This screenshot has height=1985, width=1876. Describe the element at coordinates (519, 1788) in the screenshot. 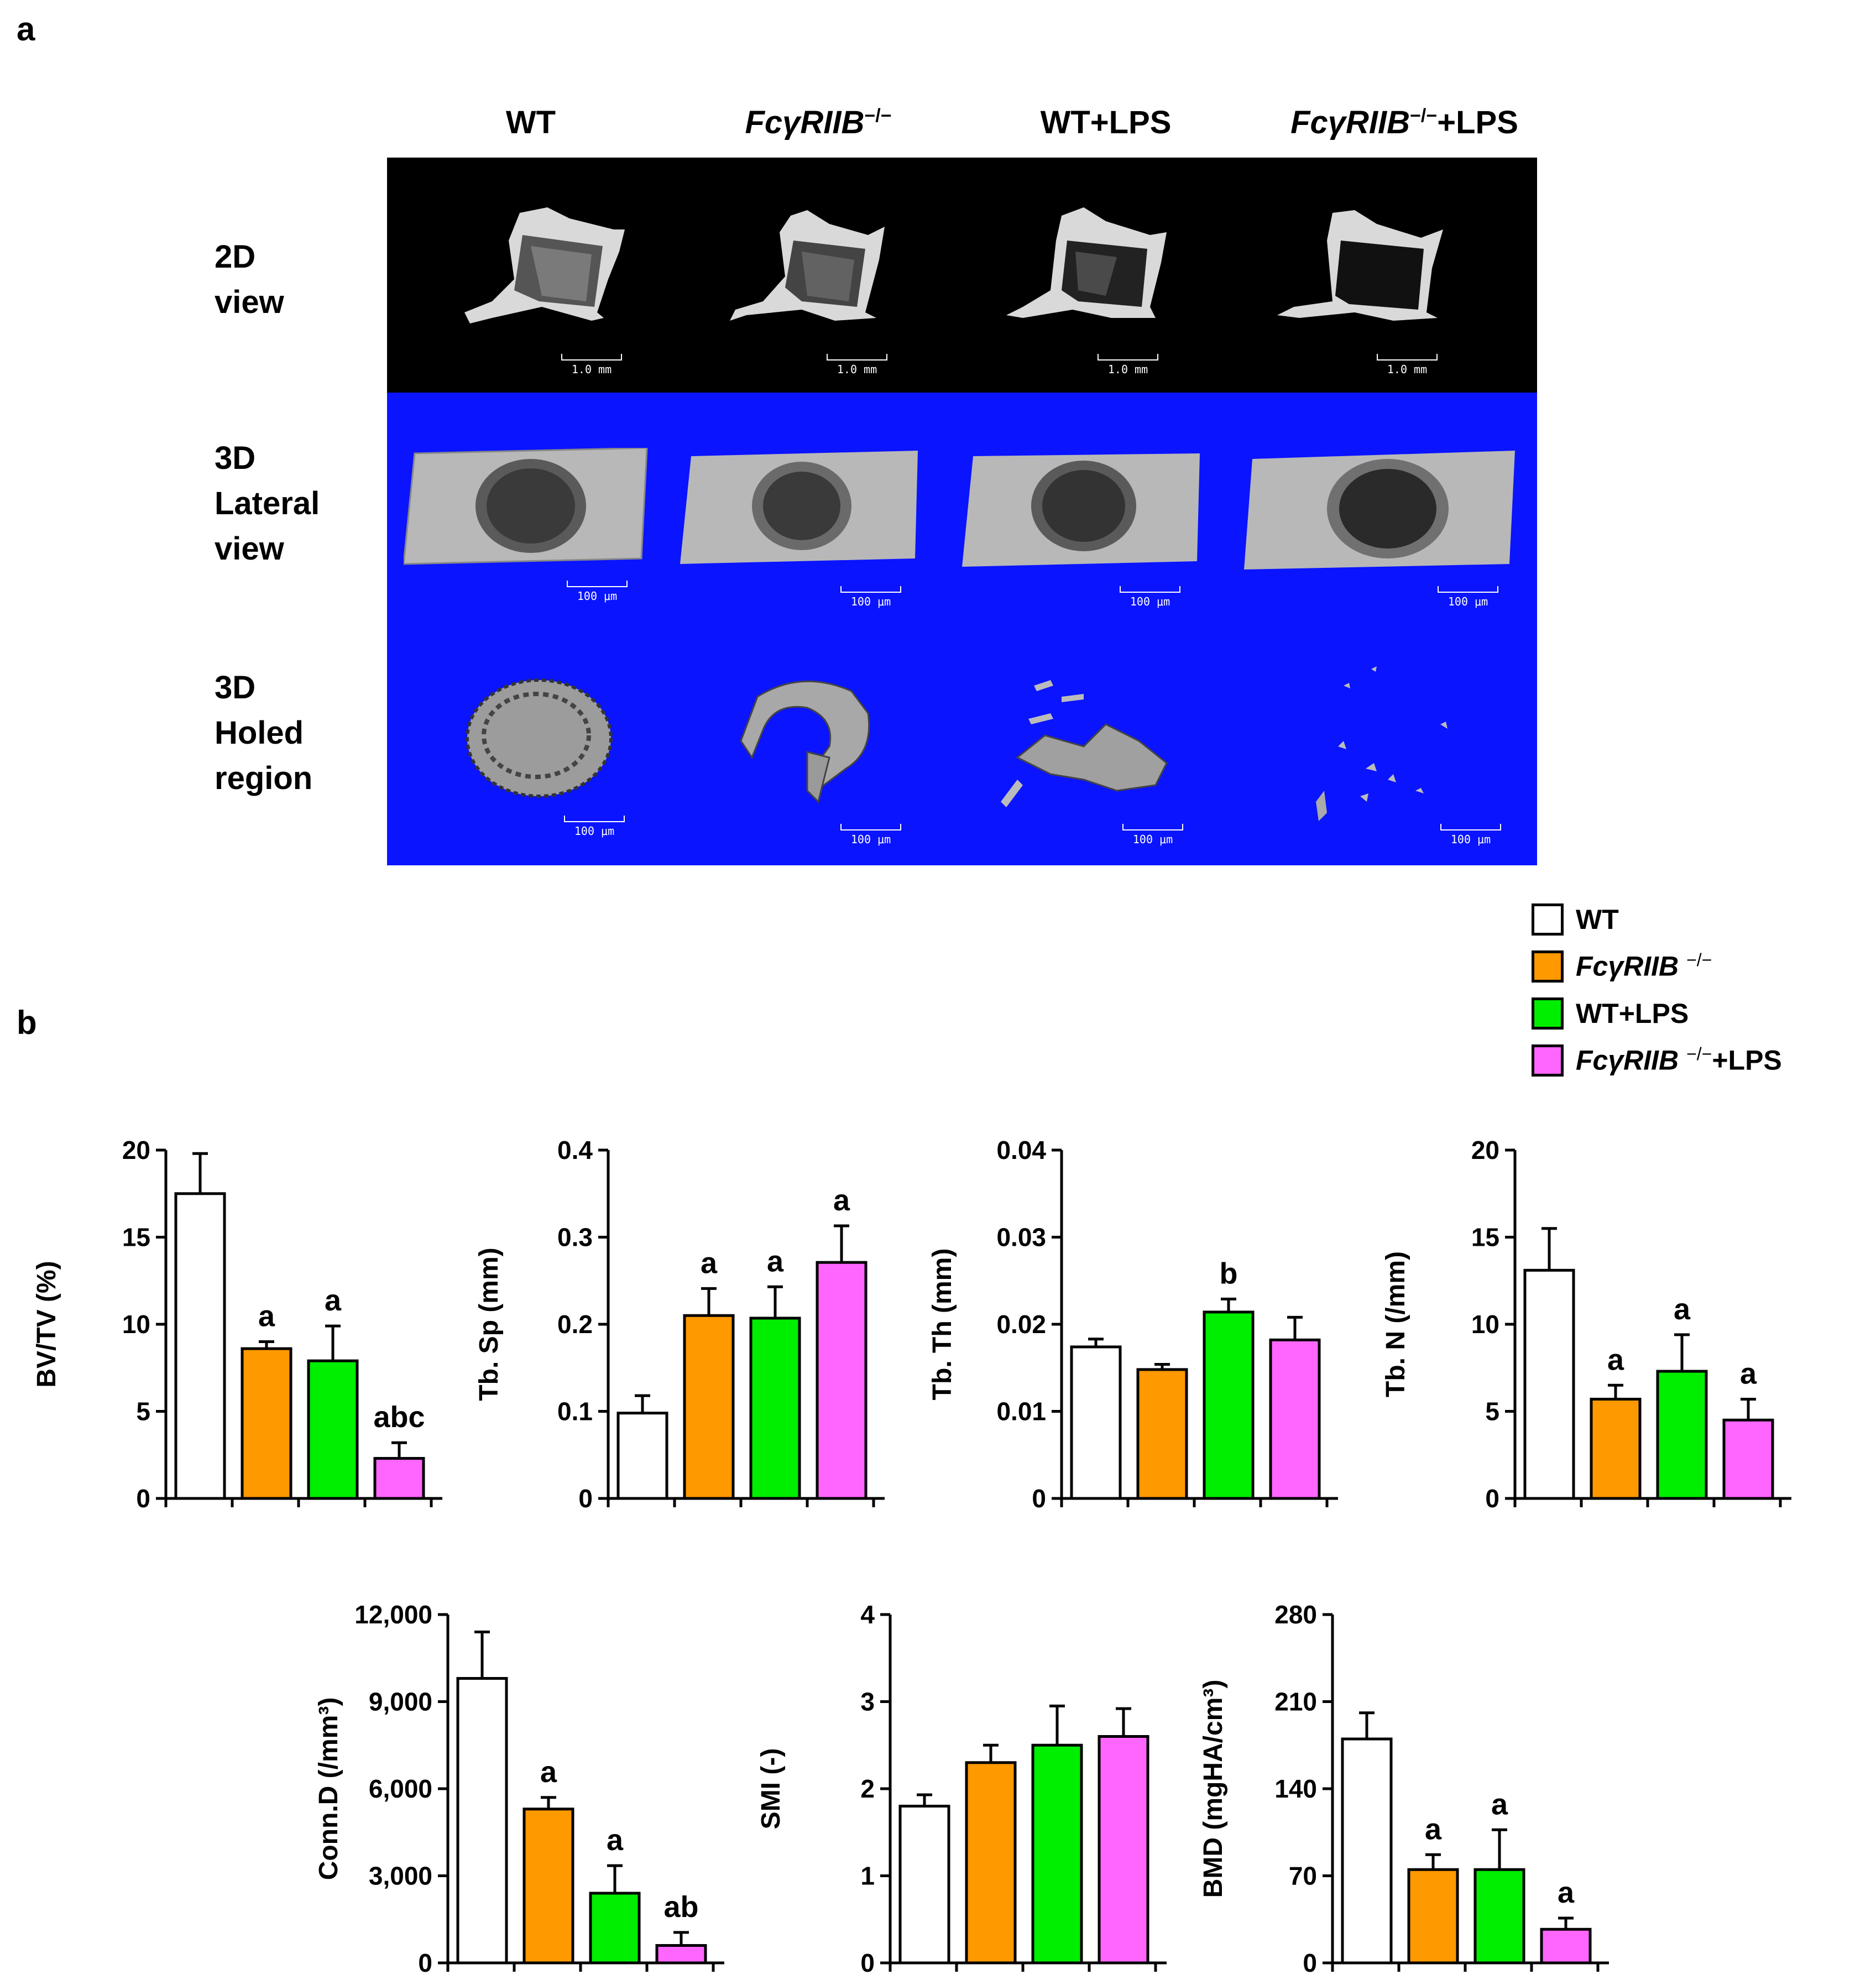

I see `chart-connd: 0 3,000 6,000 9,000 12,000 Conn.D (/mm³) a a ab` at that location.